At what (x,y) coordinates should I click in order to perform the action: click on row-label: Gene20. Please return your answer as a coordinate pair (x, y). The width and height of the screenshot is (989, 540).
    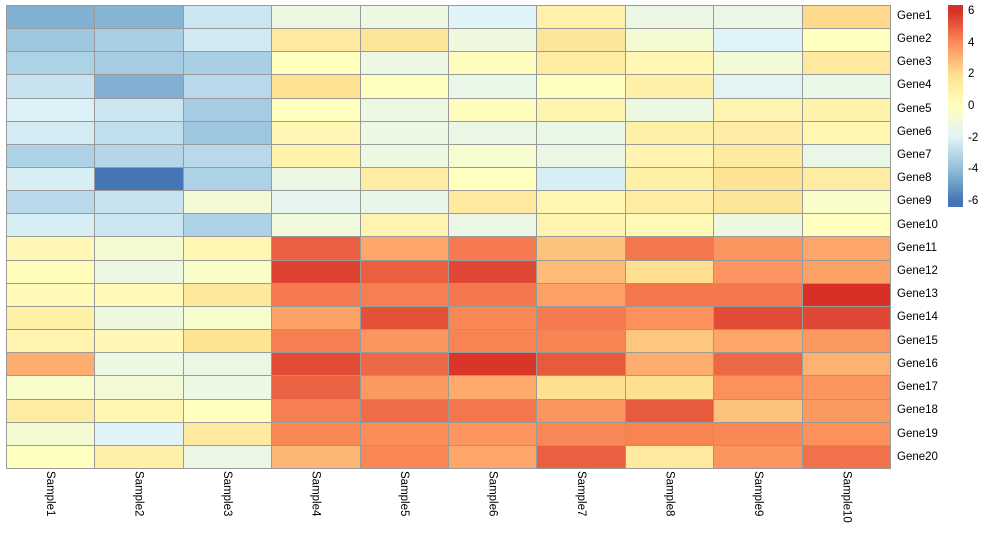
    Looking at the image, I should click on (917, 456).